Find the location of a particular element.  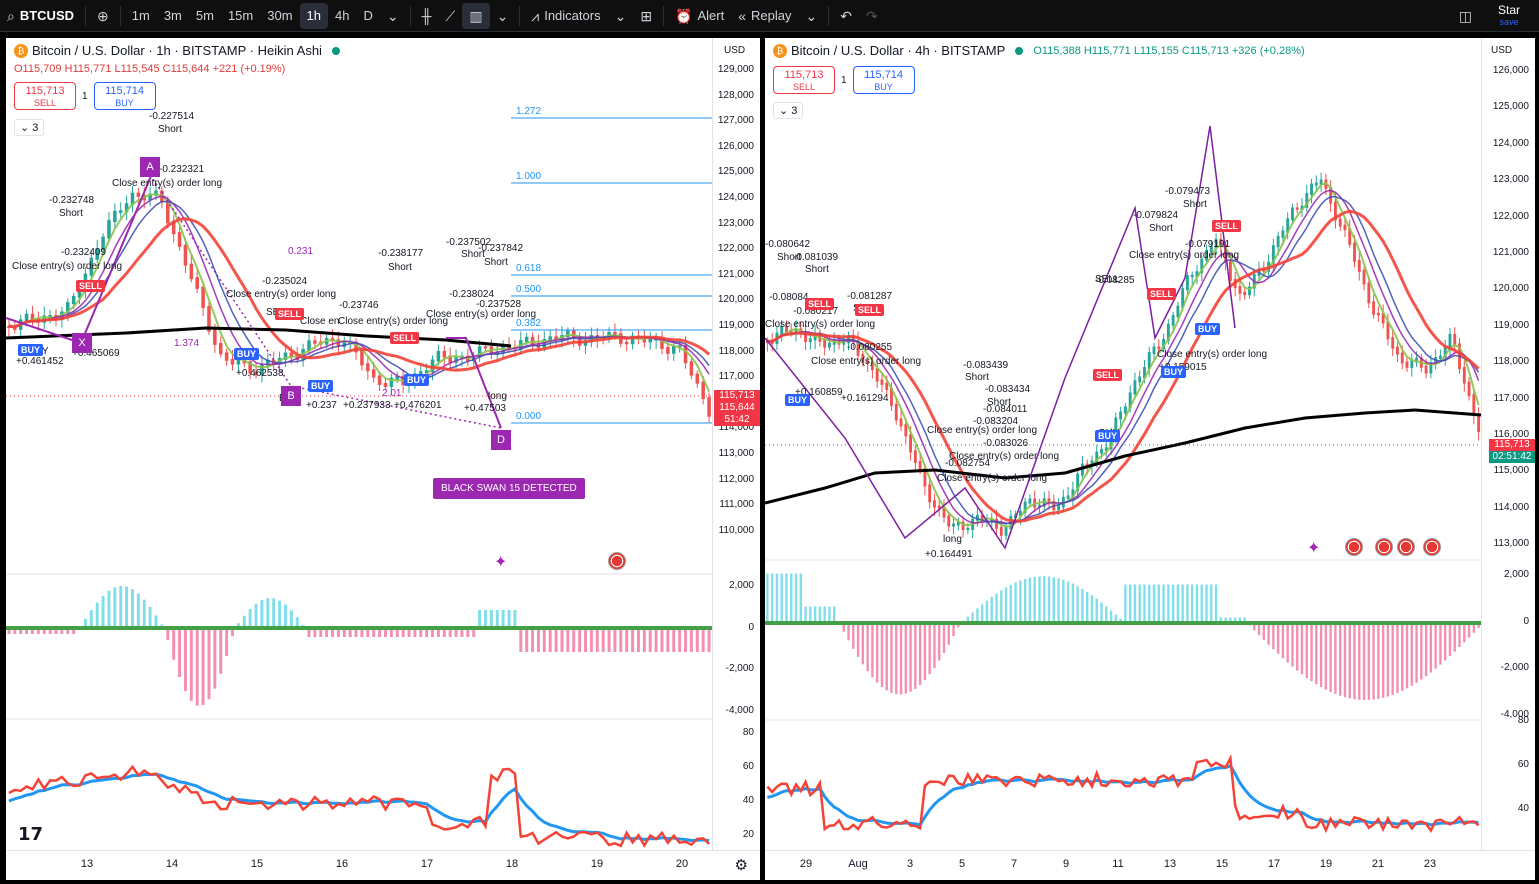

ema-black-line is located at coordinates (259, 337).